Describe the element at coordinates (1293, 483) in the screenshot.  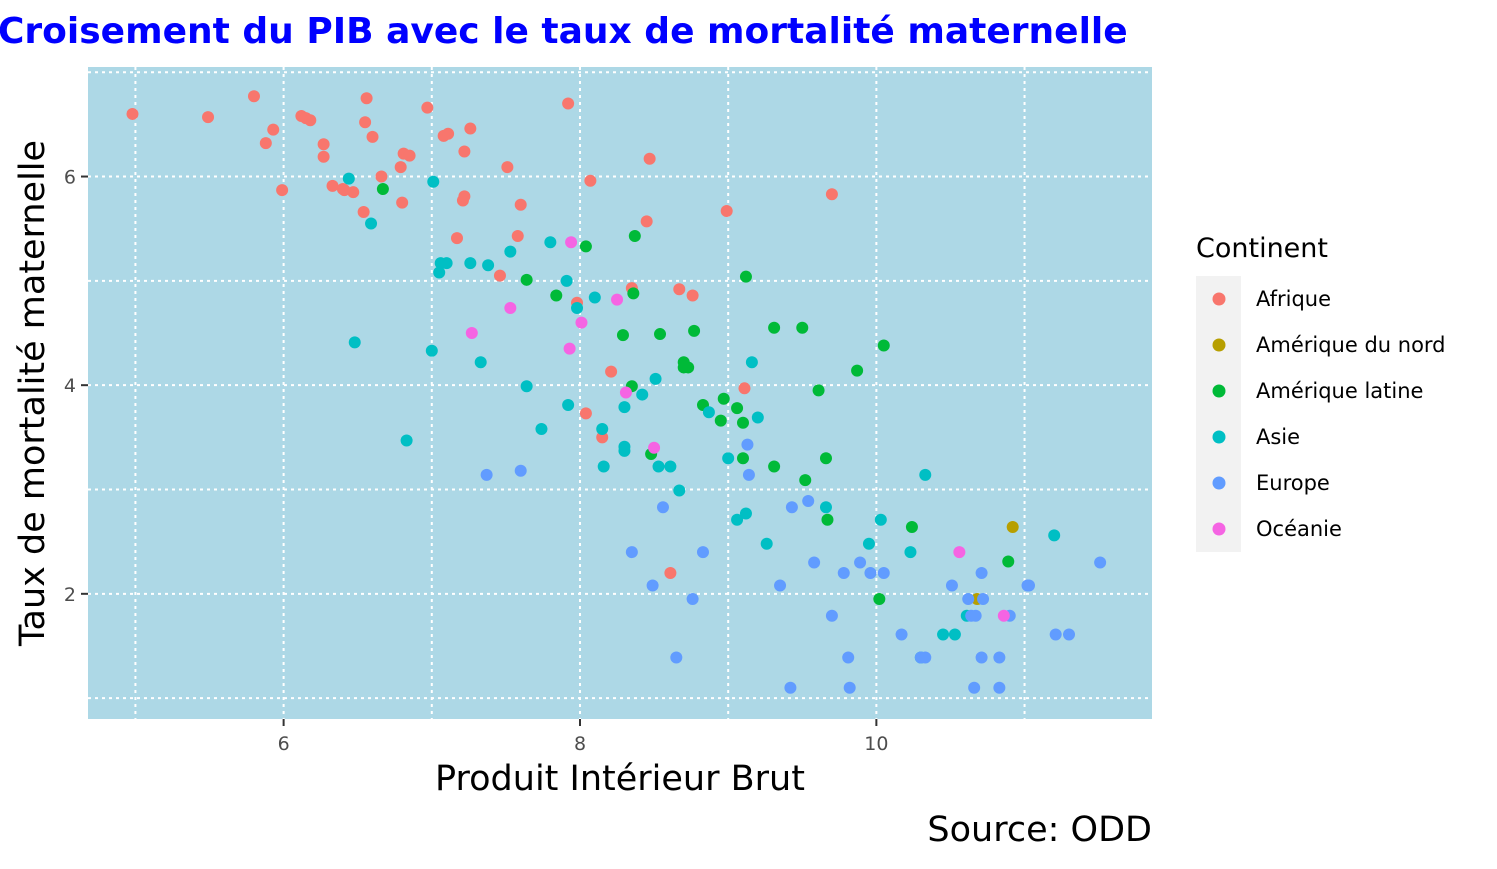
I see `legend-label: Europe` at that location.